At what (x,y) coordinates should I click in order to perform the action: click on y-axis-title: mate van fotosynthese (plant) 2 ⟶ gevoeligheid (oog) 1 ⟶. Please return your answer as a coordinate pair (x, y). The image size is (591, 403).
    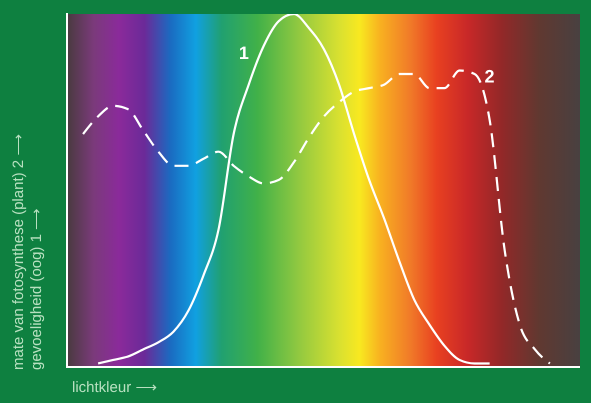
    Looking at the image, I should click on (28, 252).